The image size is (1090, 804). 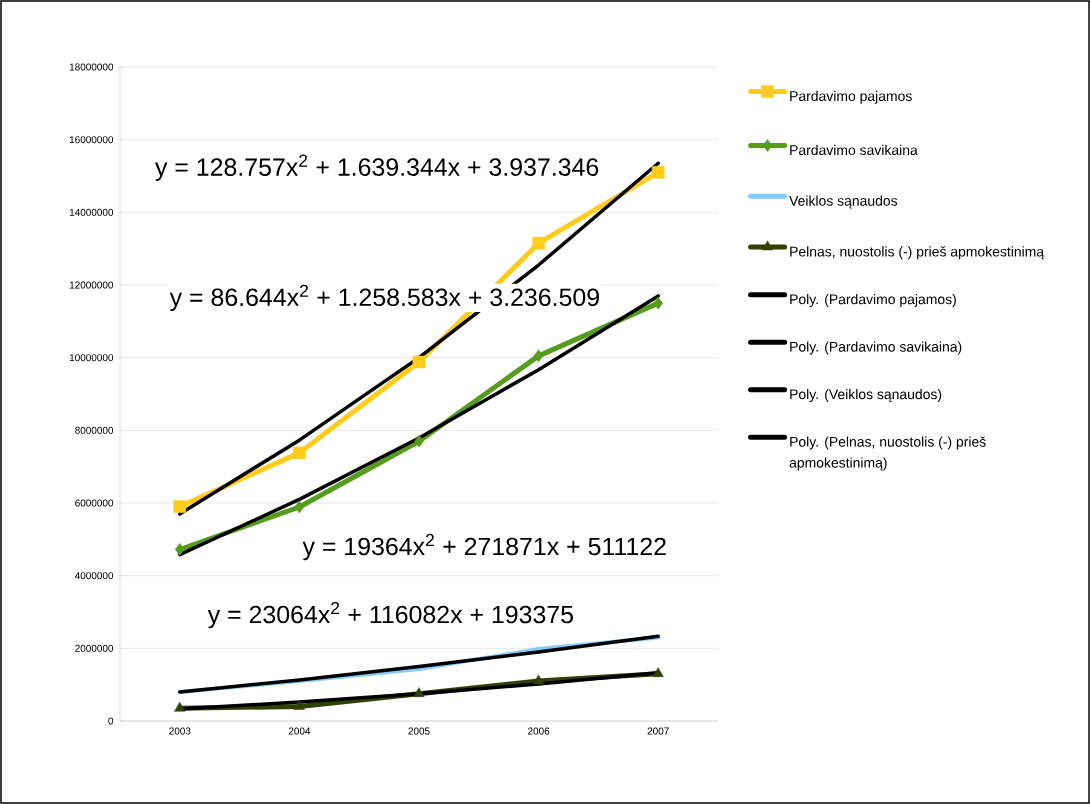 I want to click on x-tick-label: 2007, so click(x=658, y=731).